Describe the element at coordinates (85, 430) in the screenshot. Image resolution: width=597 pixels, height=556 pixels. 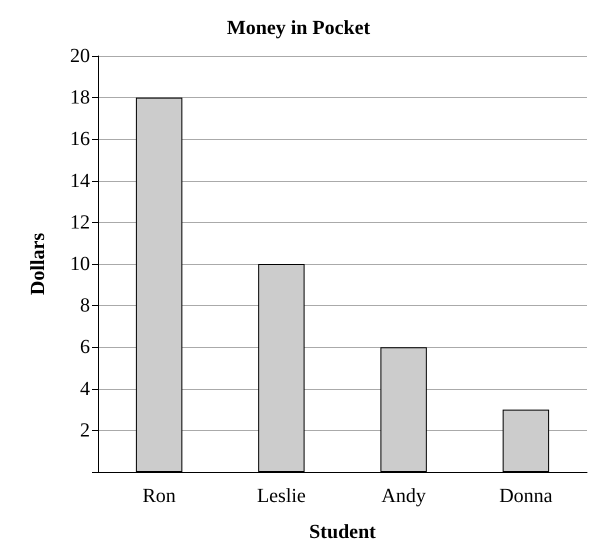
I see `y-tick-label: 2` at that location.